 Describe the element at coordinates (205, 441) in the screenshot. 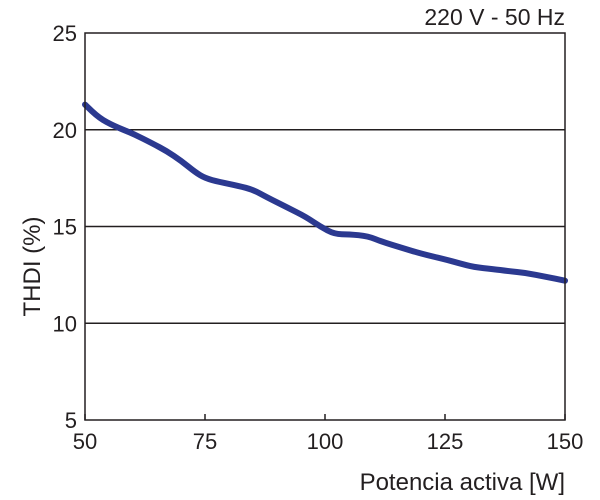

I see `x-tick-label-75: 75` at that location.